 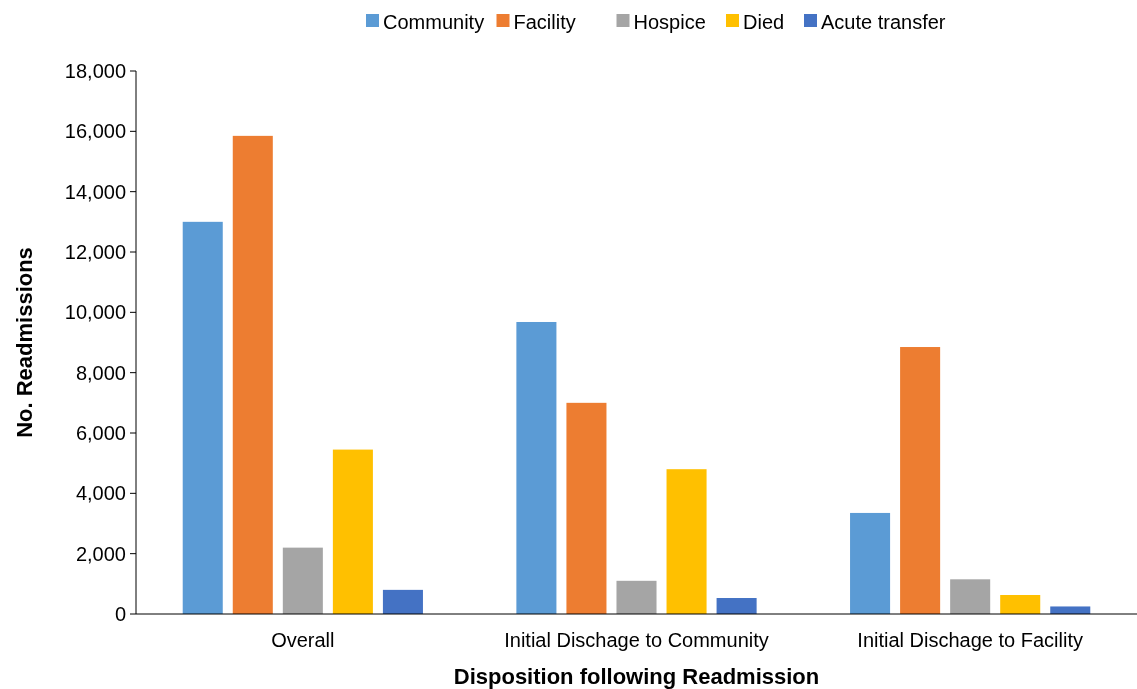 I want to click on y-tick-label: 16,000, so click(x=95, y=131).